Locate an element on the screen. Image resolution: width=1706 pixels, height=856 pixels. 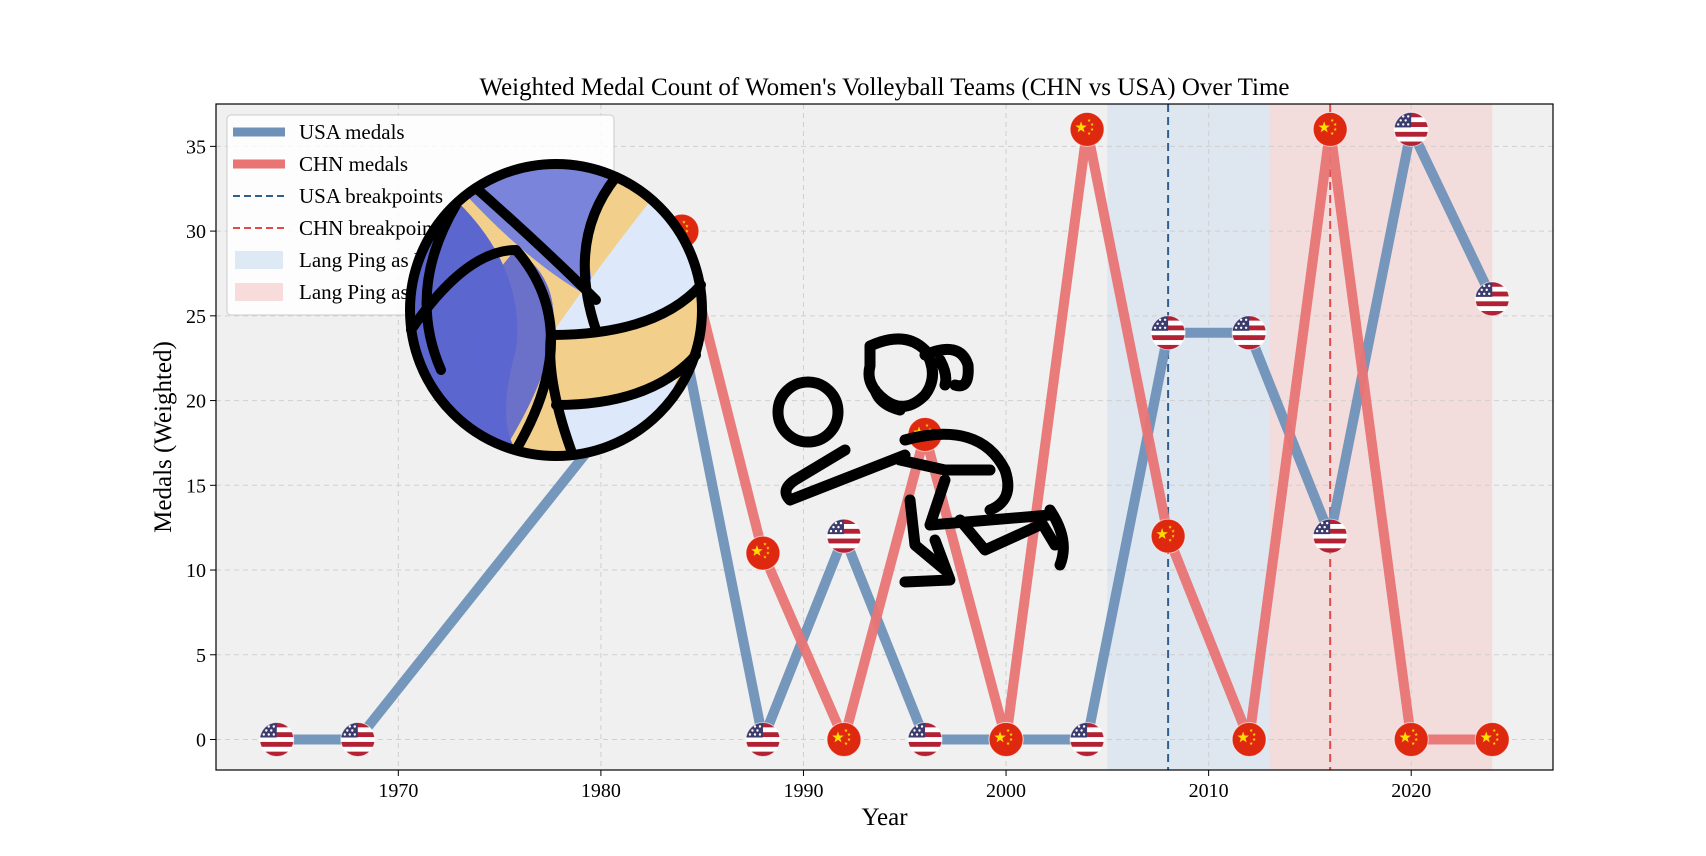
x-tick-label: 1980 is located at coordinates (601, 791).